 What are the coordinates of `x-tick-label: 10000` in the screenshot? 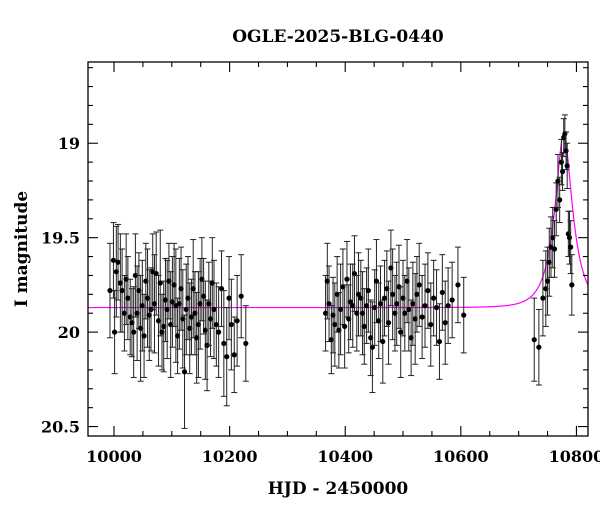 It's located at (114, 456).